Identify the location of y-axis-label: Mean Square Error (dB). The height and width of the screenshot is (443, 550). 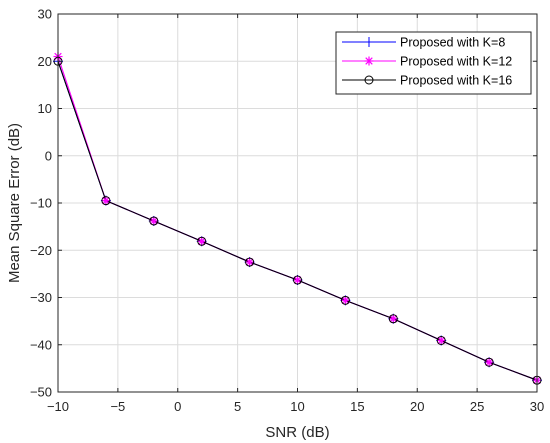
(14, 203).